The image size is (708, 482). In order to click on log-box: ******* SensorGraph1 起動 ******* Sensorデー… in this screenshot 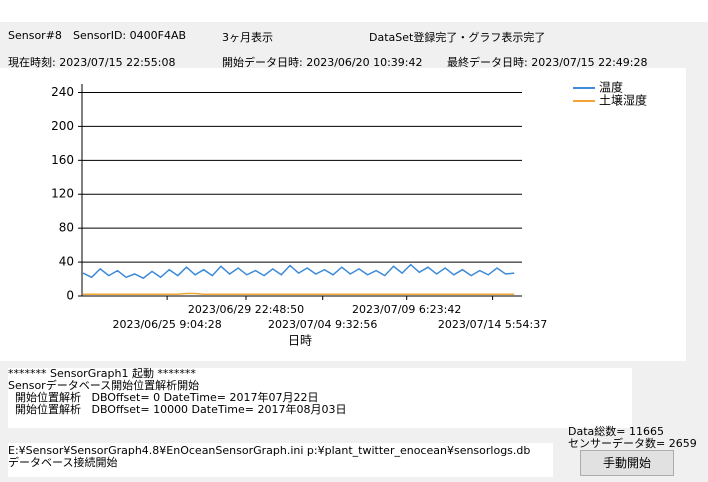, I will do `click(320, 398)`.